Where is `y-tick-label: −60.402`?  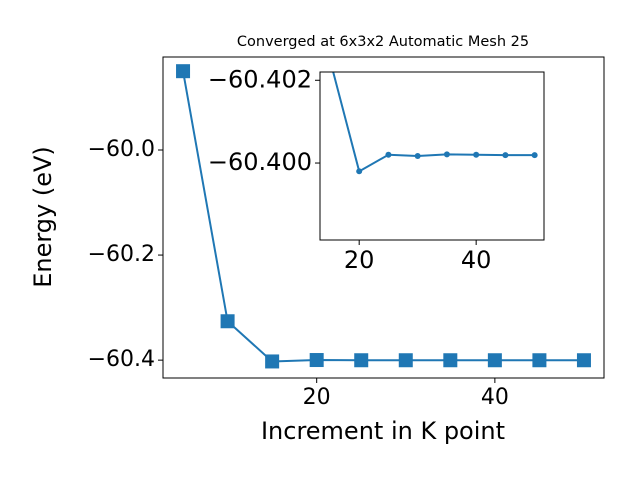 y-tick-label: −60.402 is located at coordinates (260, 79).